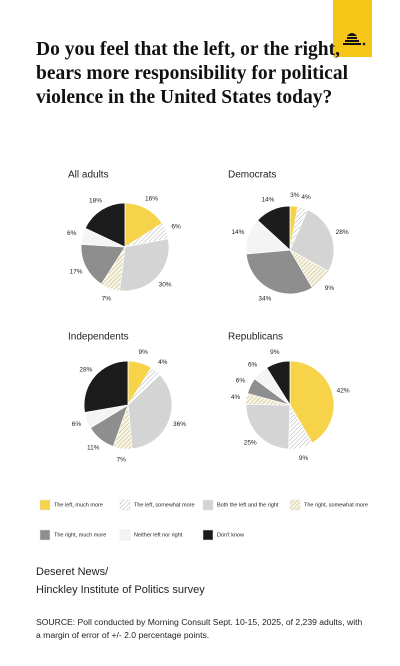 Image resolution: width=400 pixels, height=666 pixels. I want to click on value-label: 16%, so click(151, 199).